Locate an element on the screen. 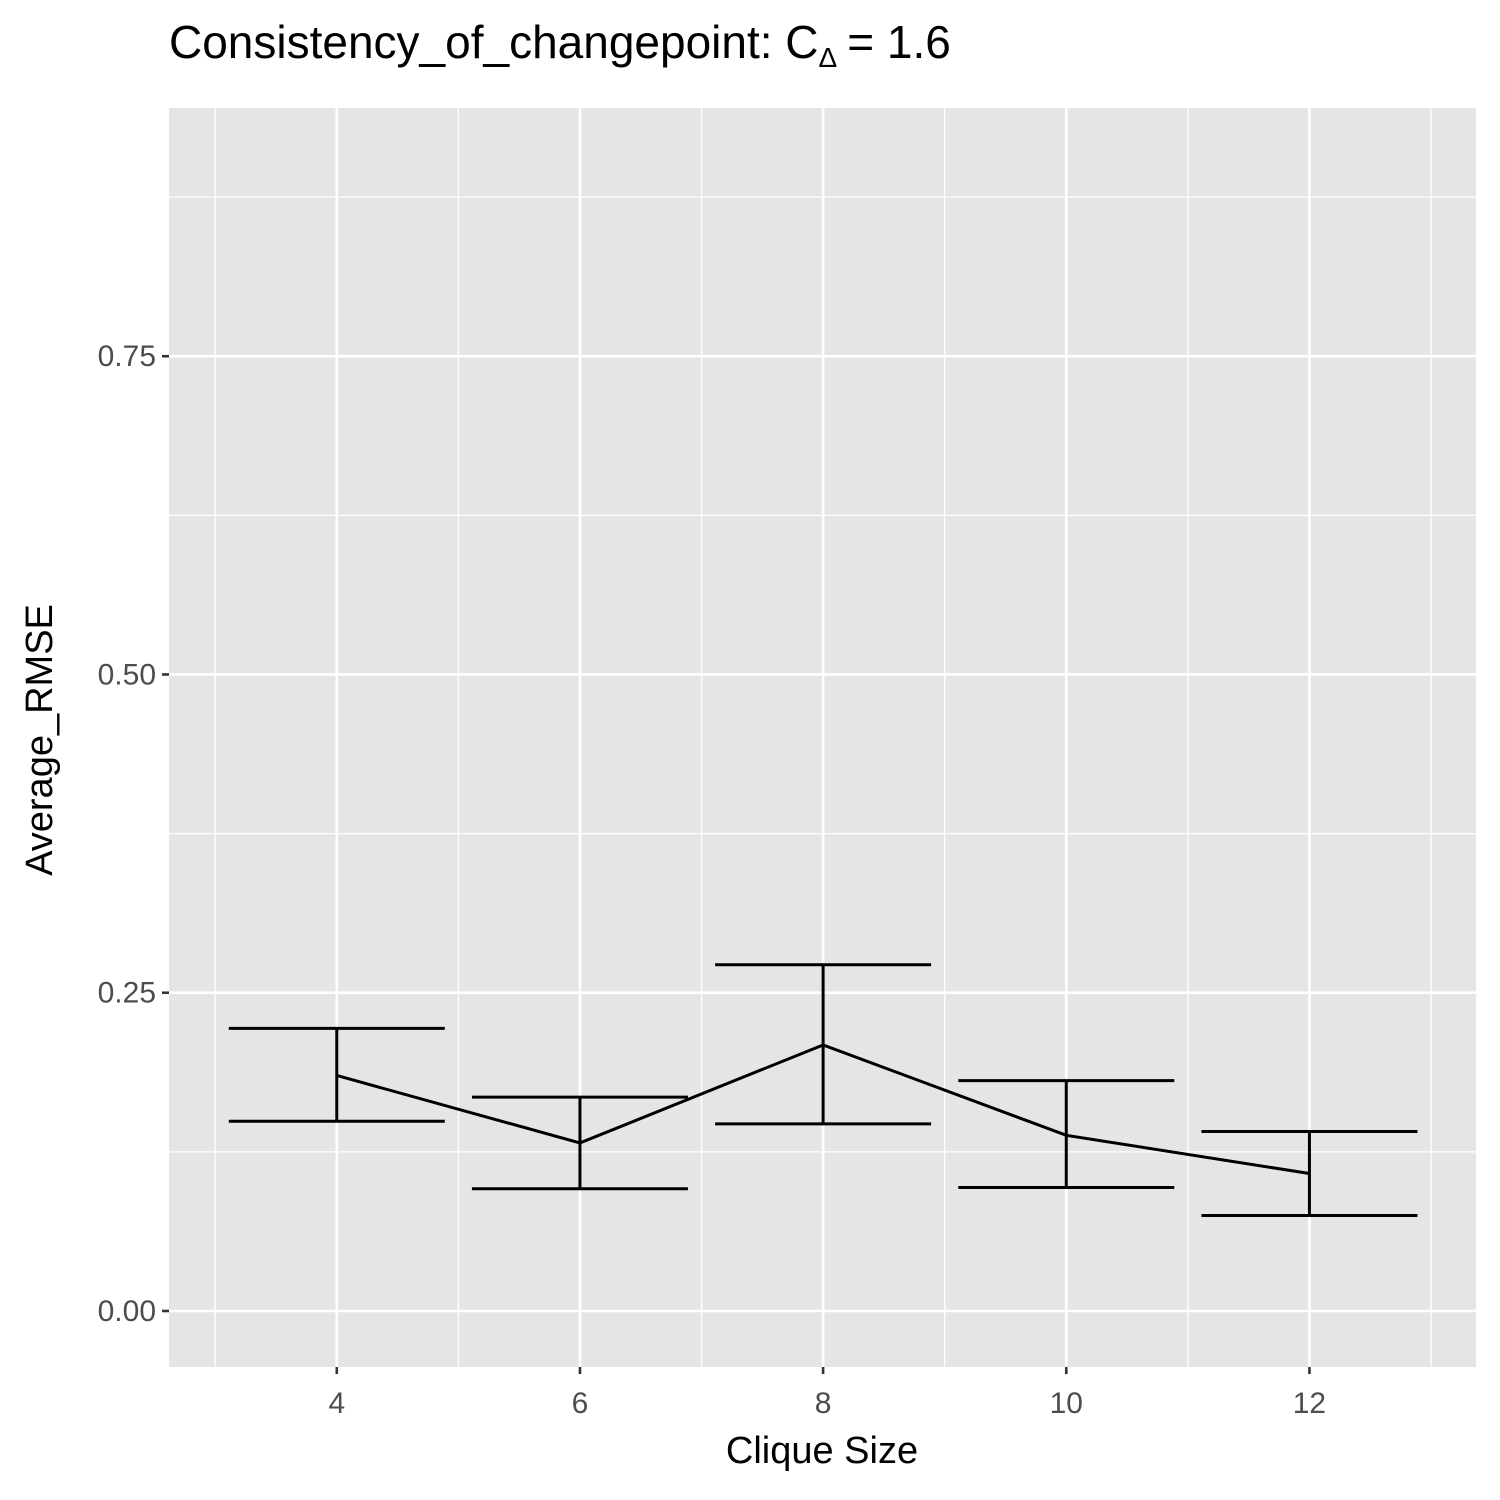  y-tick-label: 0.50 is located at coordinates (127, 674).